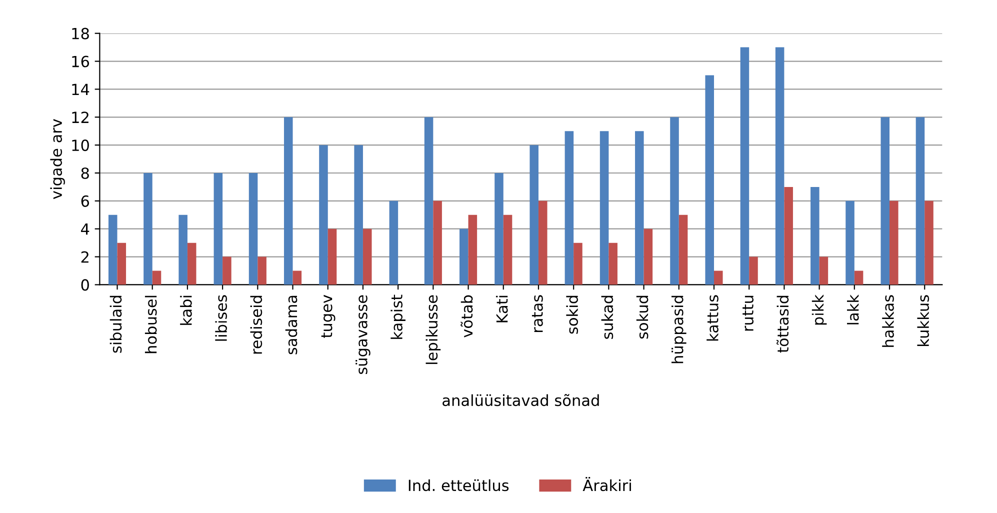 The height and width of the screenshot is (513, 997). I want to click on legend-label: Ärakiri, so click(606, 484).